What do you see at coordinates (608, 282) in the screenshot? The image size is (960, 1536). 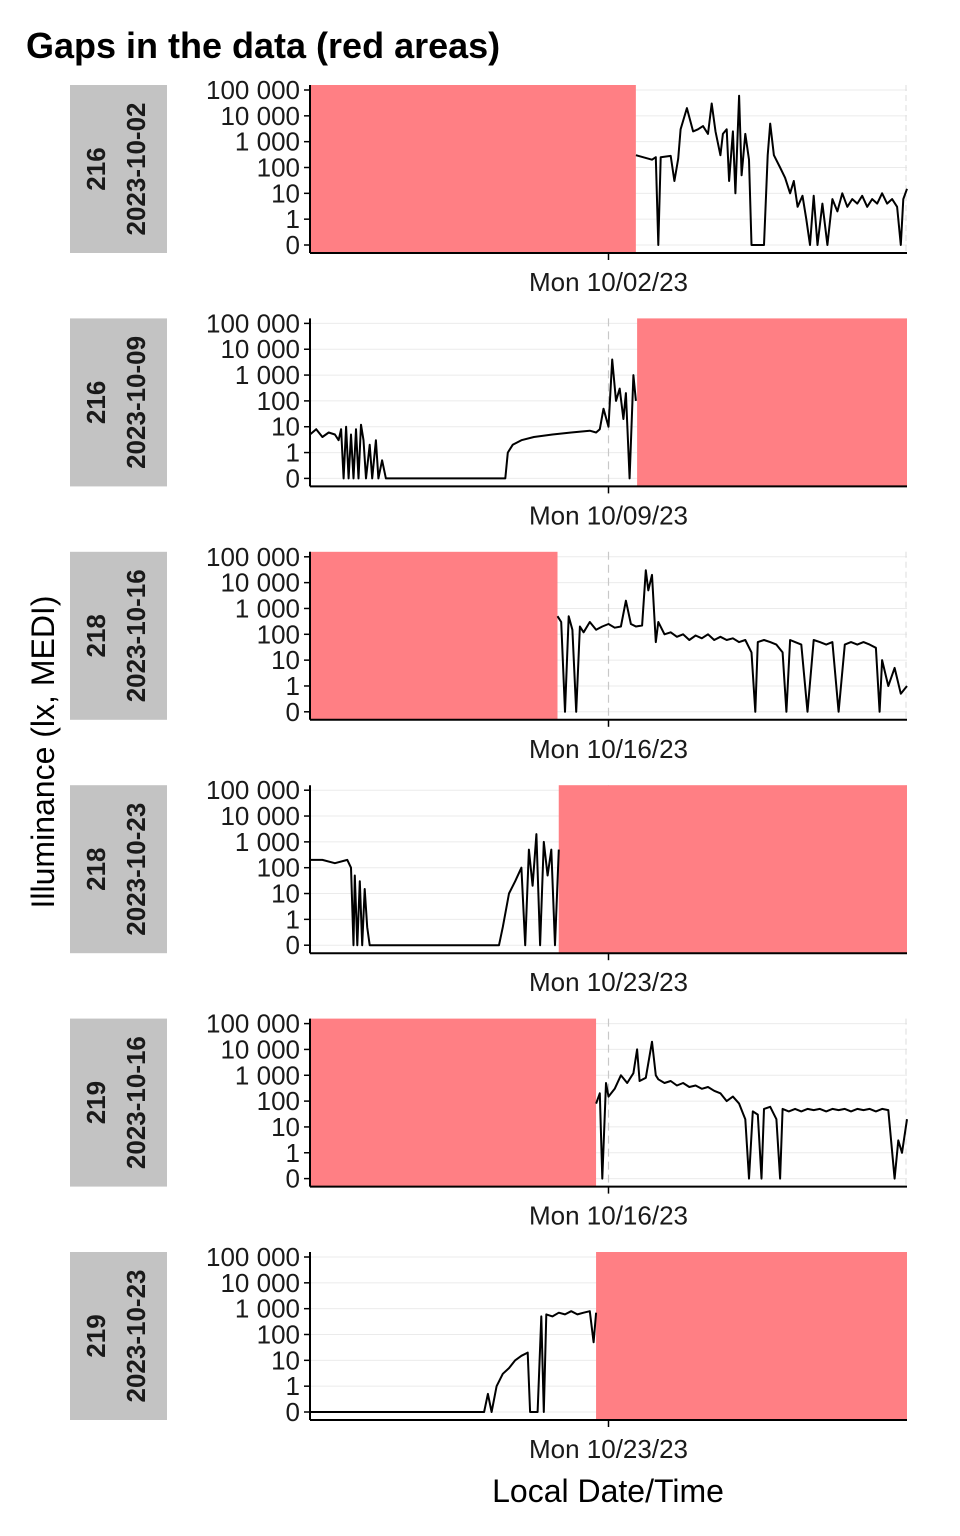 I see `x-tick-label: Mon 10/02/23` at bounding box center [608, 282].